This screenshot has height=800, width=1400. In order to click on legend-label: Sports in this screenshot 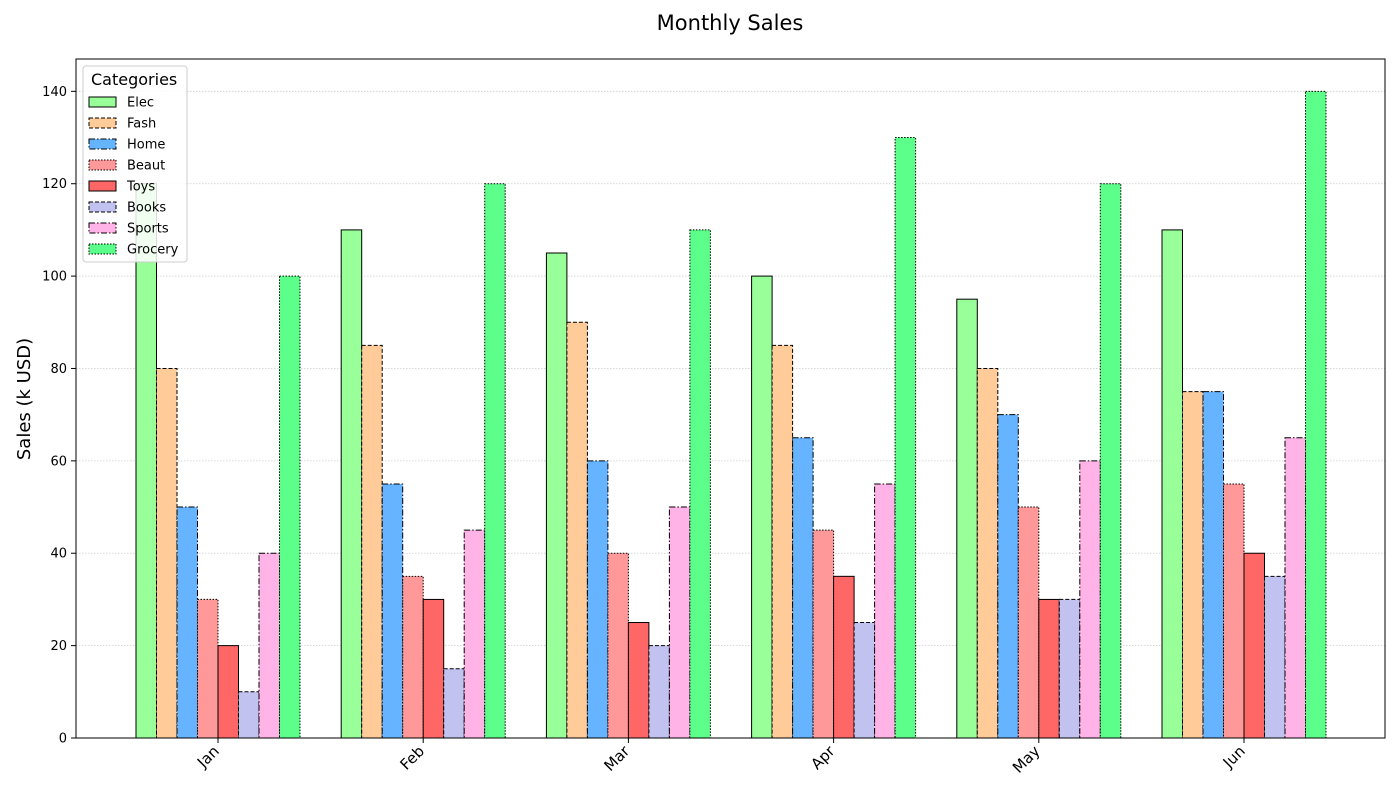, I will do `click(148, 229)`.